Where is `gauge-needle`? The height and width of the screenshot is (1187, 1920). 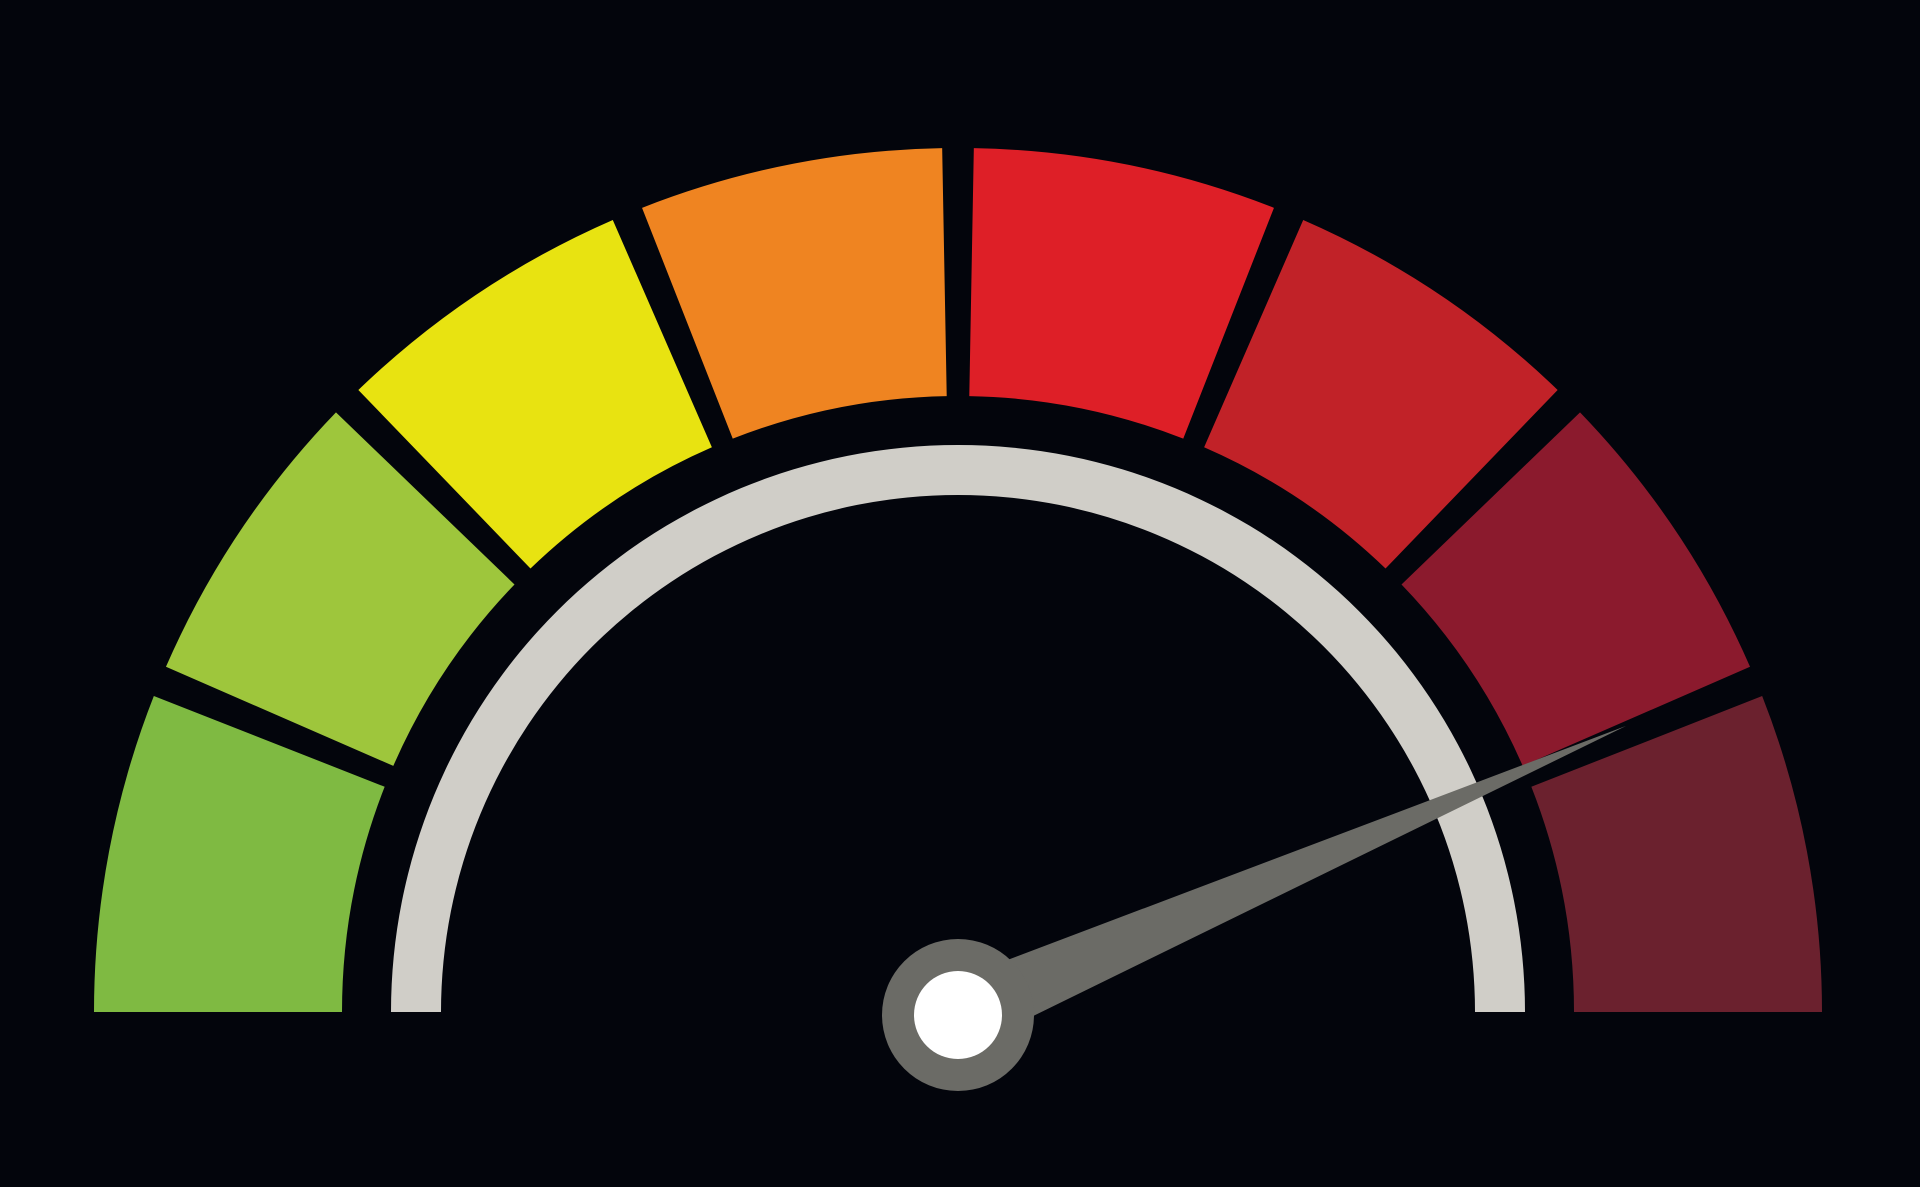 gauge-needle is located at coordinates (1285, 886).